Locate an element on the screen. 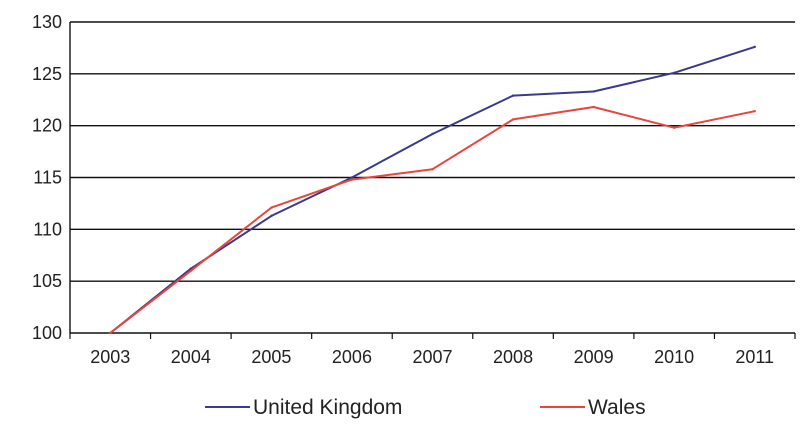 Image resolution: width=801 pixels, height=428 pixels. y-tick-label: 100 is located at coordinates (47, 333).